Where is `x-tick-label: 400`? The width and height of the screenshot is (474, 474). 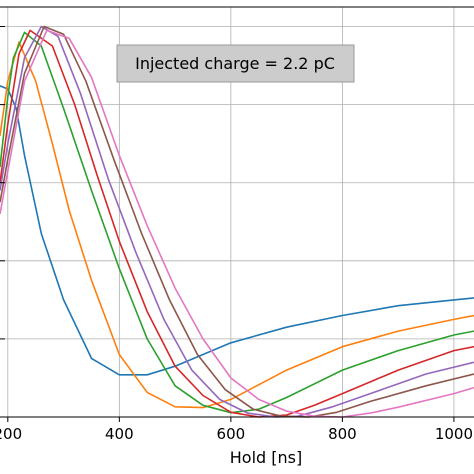
x-tick-label: 400 is located at coordinates (119, 434).